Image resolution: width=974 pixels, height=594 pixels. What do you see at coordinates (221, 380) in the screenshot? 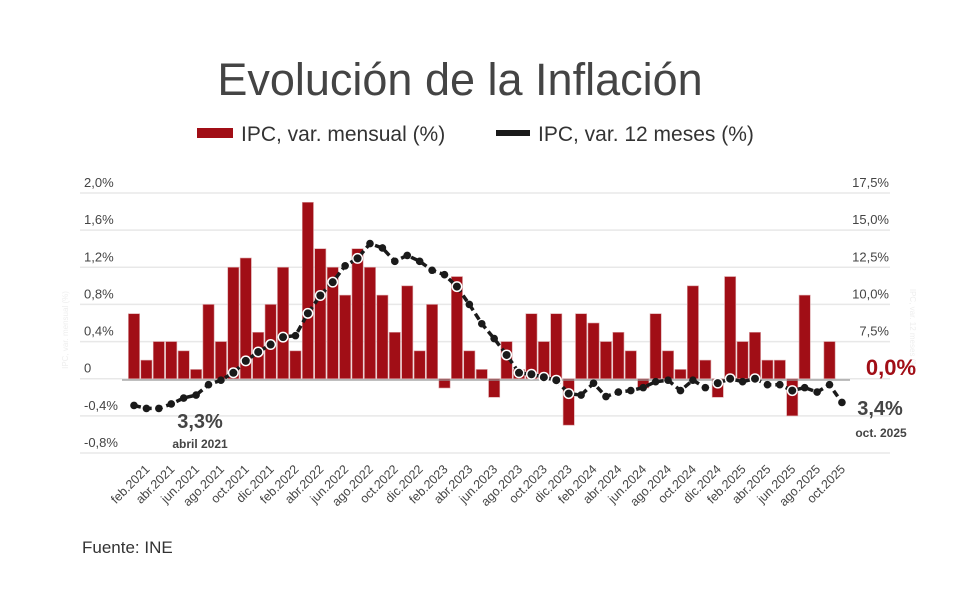
I see `line-point-ago.2021` at bounding box center [221, 380].